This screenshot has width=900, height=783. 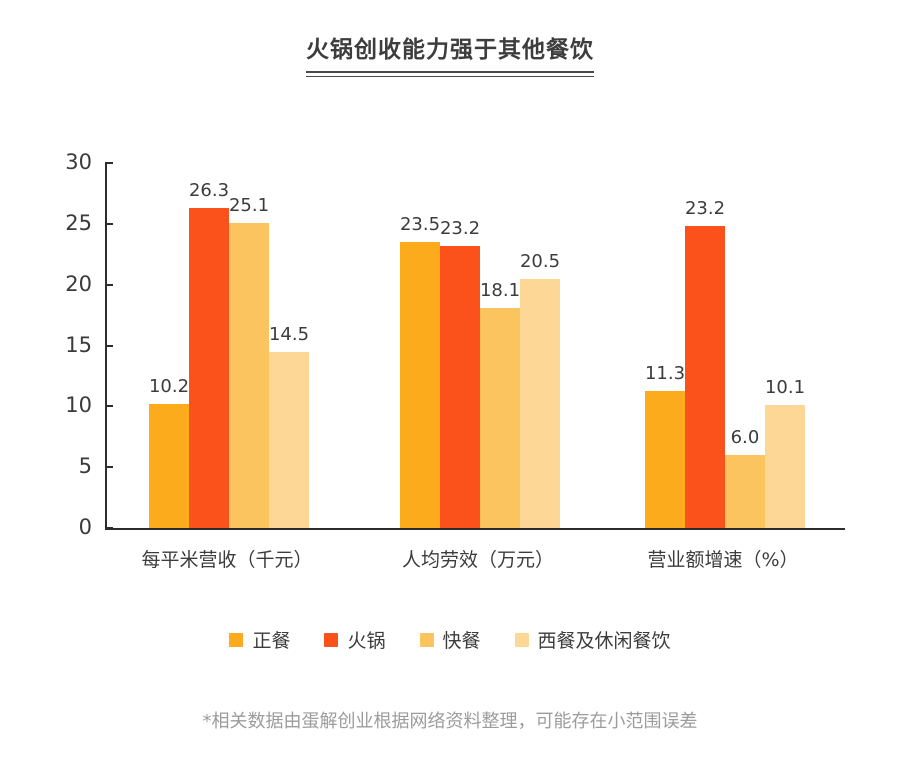 I want to click on bar-西餐及休闲餐饮-cat1, so click(x=289, y=439).